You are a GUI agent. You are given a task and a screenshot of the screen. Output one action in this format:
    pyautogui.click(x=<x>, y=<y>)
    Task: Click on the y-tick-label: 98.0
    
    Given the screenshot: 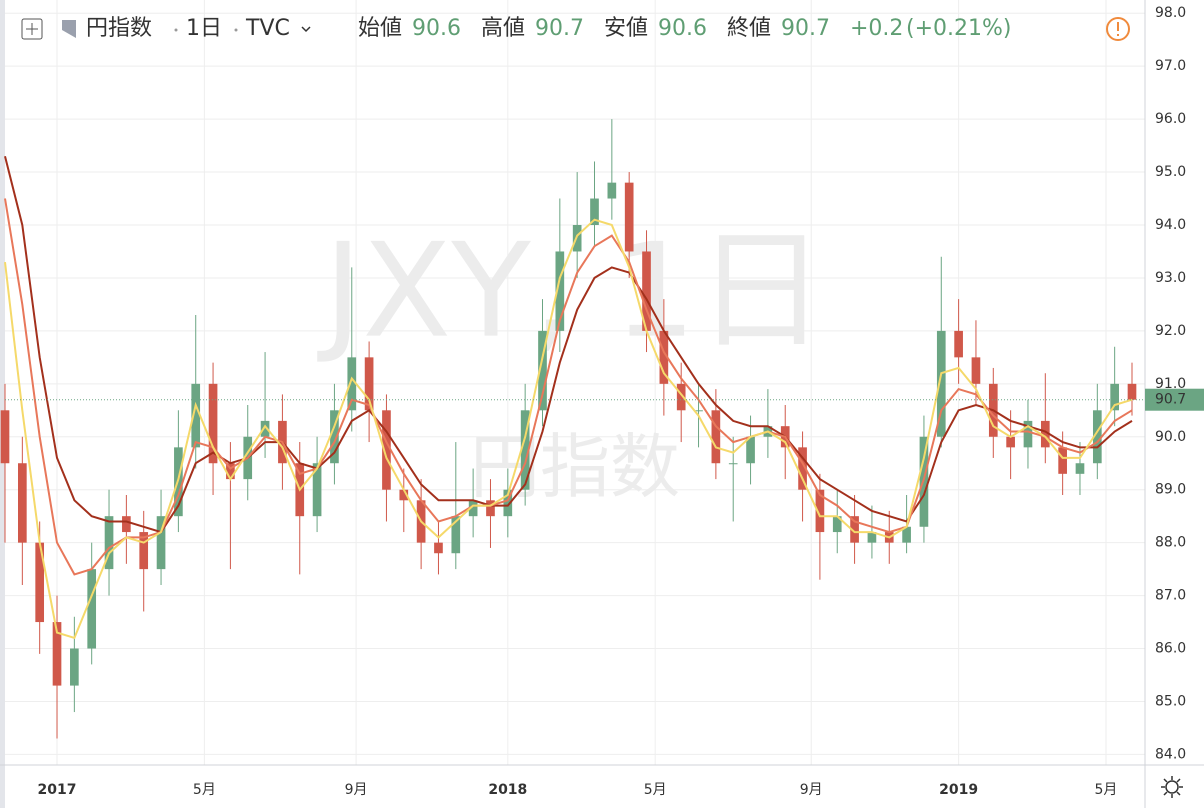 What is the action you would take?
    pyautogui.click(x=1170, y=13)
    